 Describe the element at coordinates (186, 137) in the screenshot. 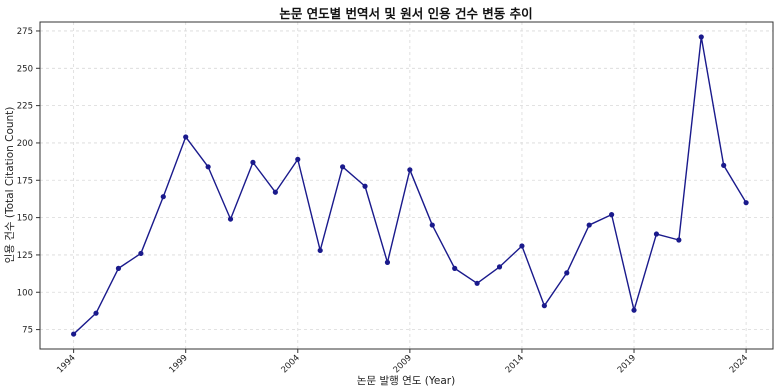

I see `data-point-1999` at that location.